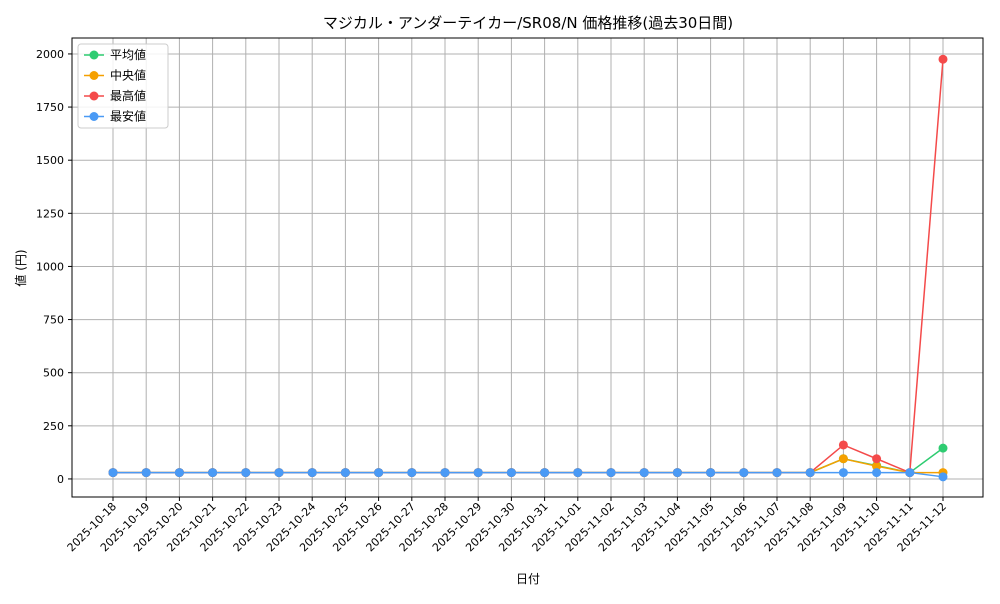 Image resolution: width=1000 pixels, height=604 pixels. What do you see at coordinates (53, 426) in the screenshot?
I see `y-tick-label: 250` at bounding box center [53, 426].